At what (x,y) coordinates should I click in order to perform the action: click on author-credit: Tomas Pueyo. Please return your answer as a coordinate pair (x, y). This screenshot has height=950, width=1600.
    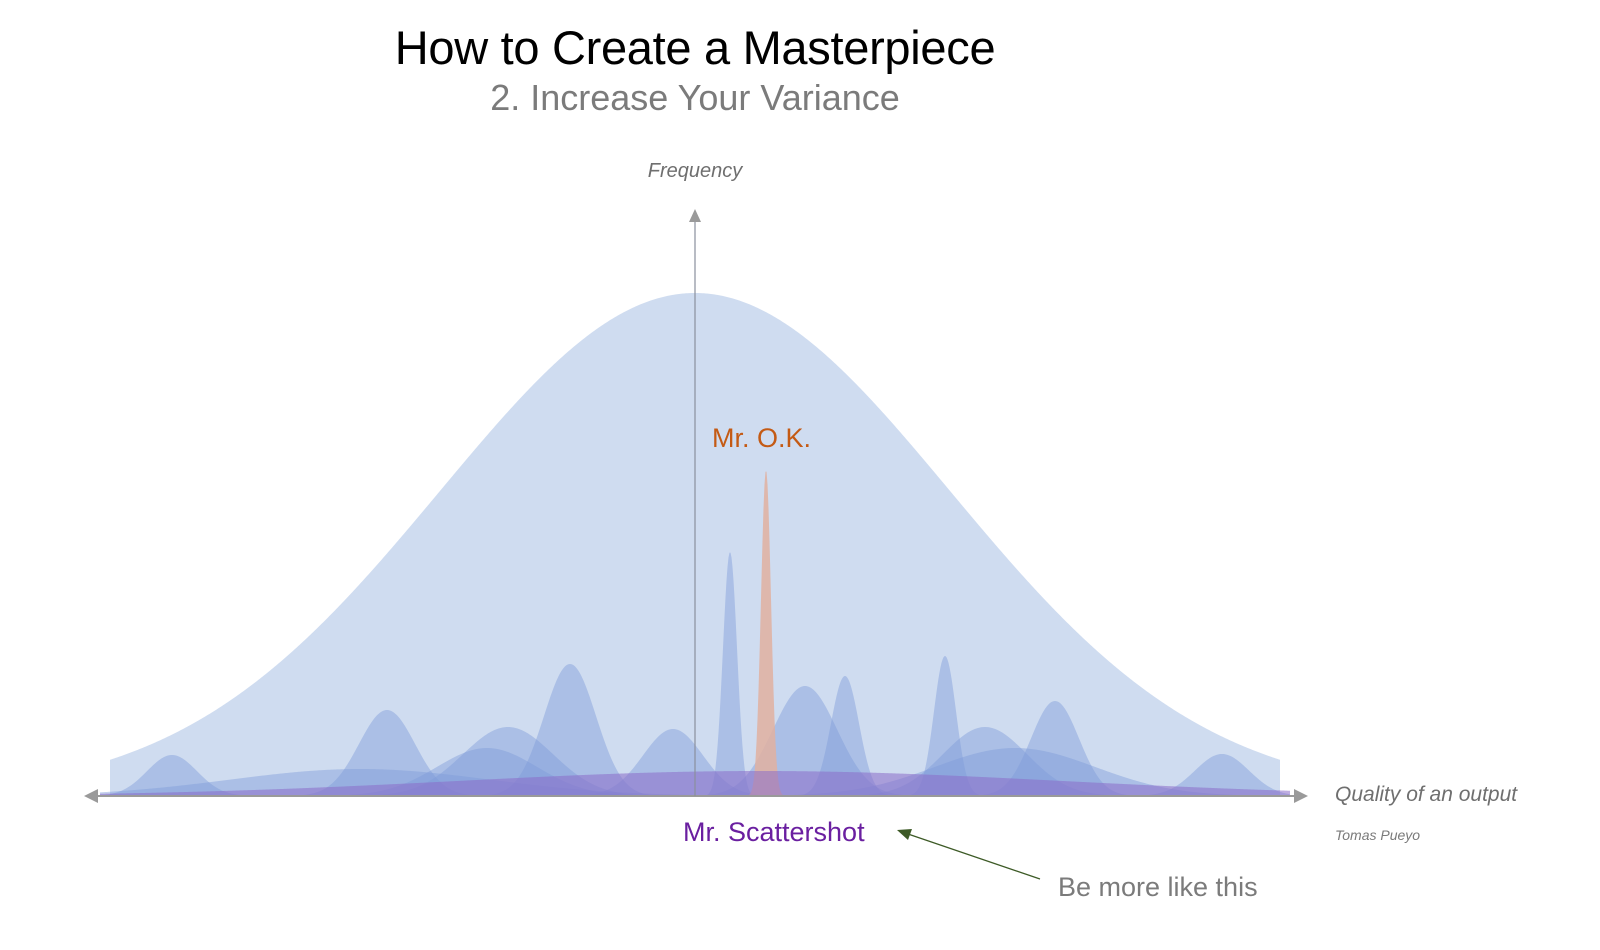
    Looking at the image, I should click on (1378, 835).